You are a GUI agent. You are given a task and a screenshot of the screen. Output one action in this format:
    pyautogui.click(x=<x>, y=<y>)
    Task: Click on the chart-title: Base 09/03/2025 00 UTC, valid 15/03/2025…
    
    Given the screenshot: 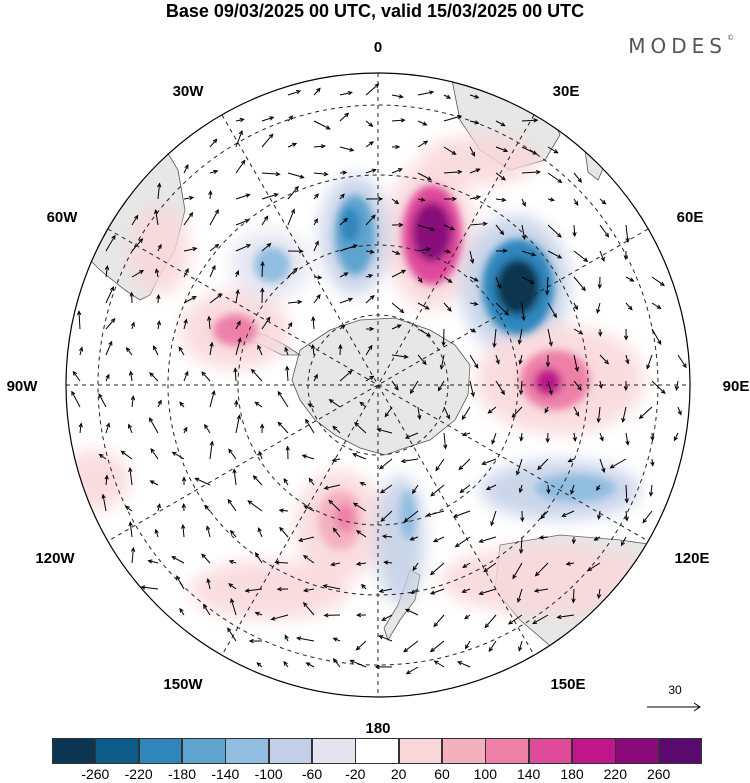 What is the action you would take?
    pyautogui.click(x=375, y=11)
    